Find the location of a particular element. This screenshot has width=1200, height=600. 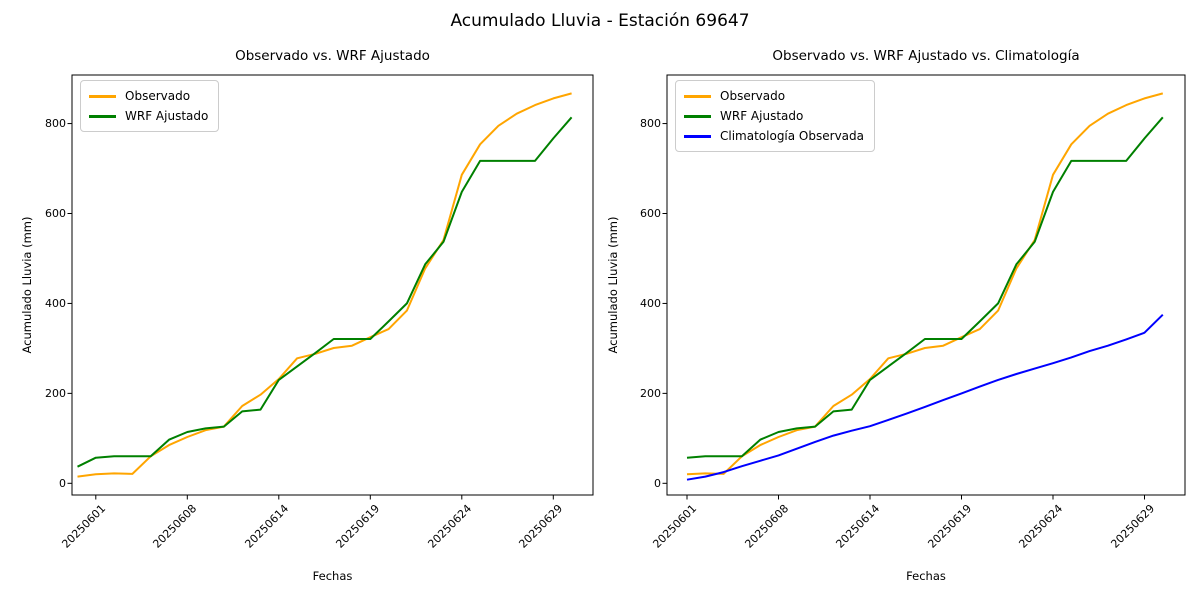

right-y-tick-label: 800 is located at coordinates (650, 124).